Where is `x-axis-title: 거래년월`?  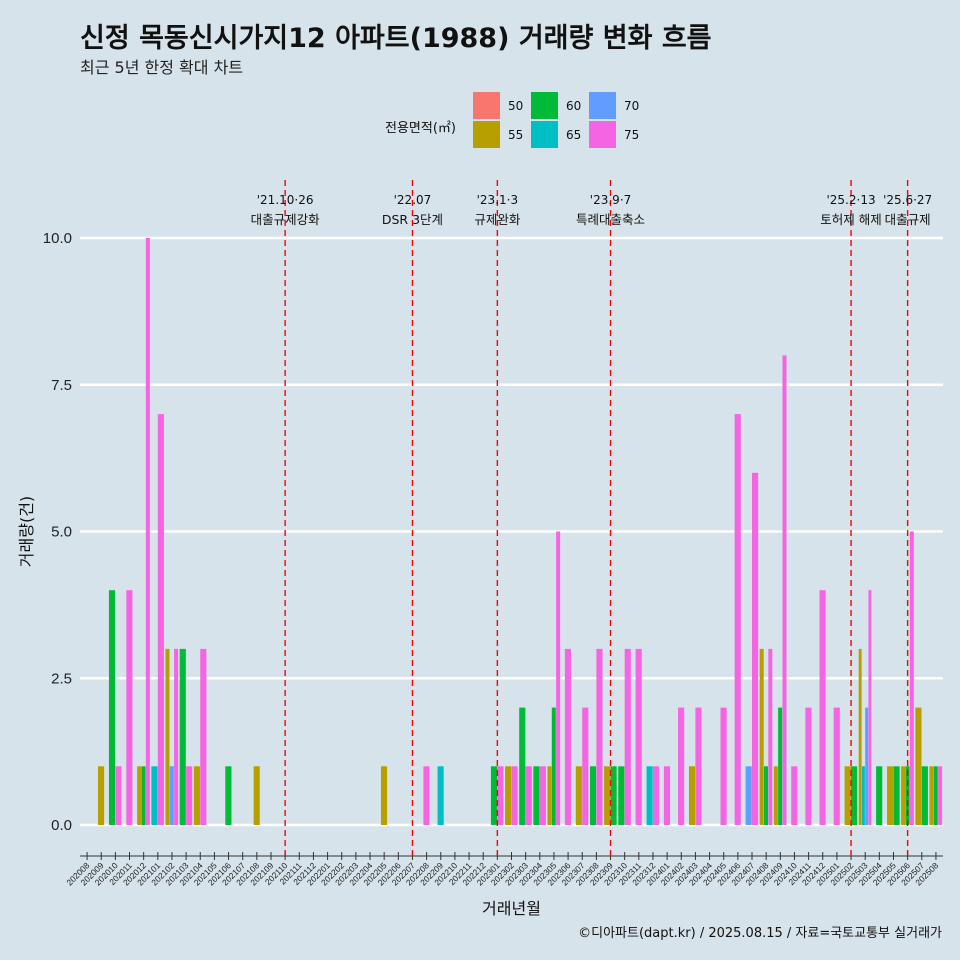
x-axis-title: 거래년월 is located at coordinates (511, 908).